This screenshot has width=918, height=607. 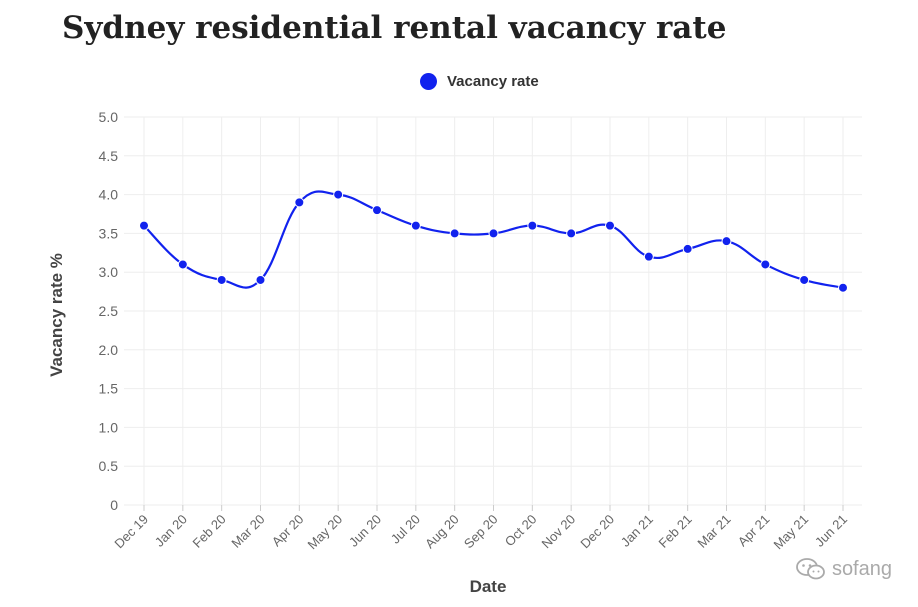 What do you see at coordinates (521, 531) in the screenshot?
I see `x-tick-label: Oct 20` at bounding box center [521, 531].